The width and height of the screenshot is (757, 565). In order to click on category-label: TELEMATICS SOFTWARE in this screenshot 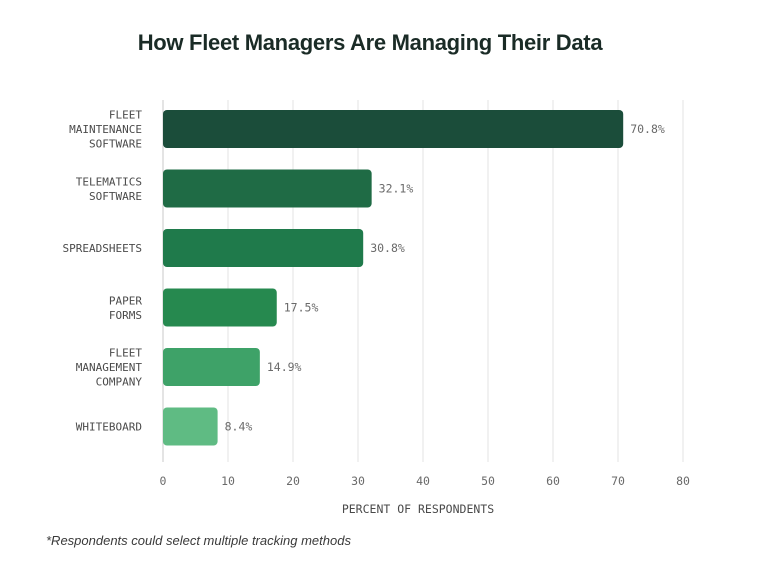, I will do `click(109, 189)`.